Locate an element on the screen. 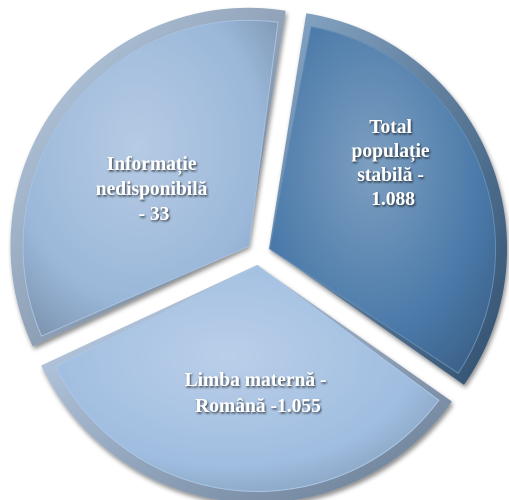  pie-slice-romana-label: Limba maternă - Română -1.055 is located at coordinates (258, 393).